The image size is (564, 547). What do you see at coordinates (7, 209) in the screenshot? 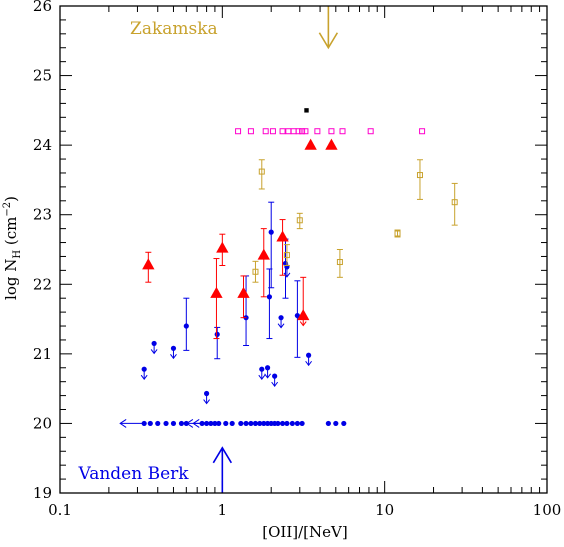
I see `y-axis-title-exp: −2` at bounding box center [7, 209].